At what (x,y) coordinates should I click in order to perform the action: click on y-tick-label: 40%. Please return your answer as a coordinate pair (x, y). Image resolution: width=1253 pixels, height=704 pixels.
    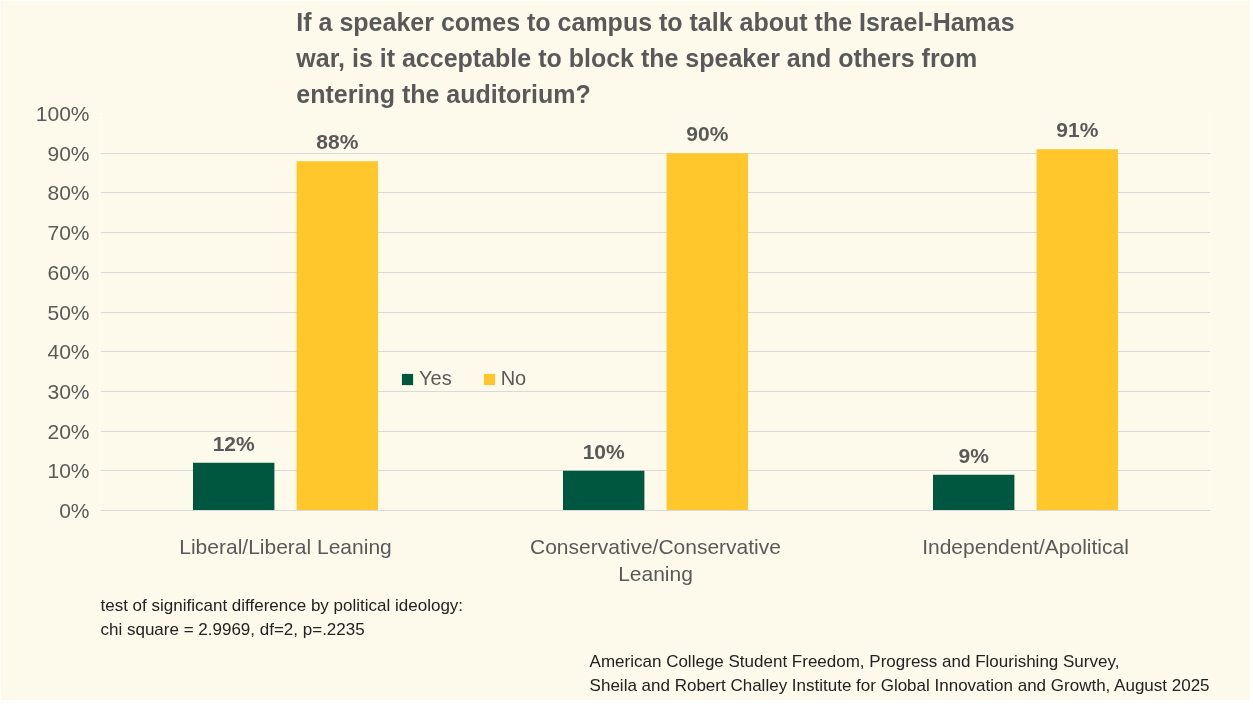
    Looking at the image, I should click on (68, 352).